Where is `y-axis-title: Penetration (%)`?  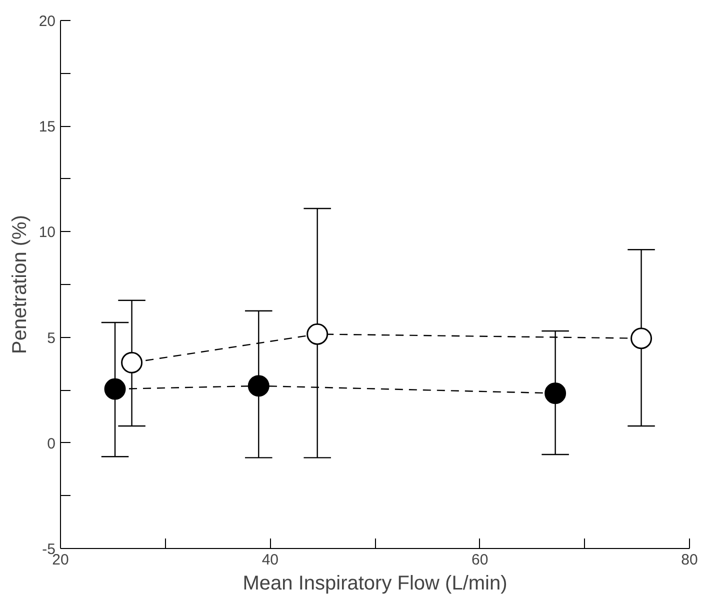
y-axis-title: Penetration (%) is located at coordinates (19, 284).